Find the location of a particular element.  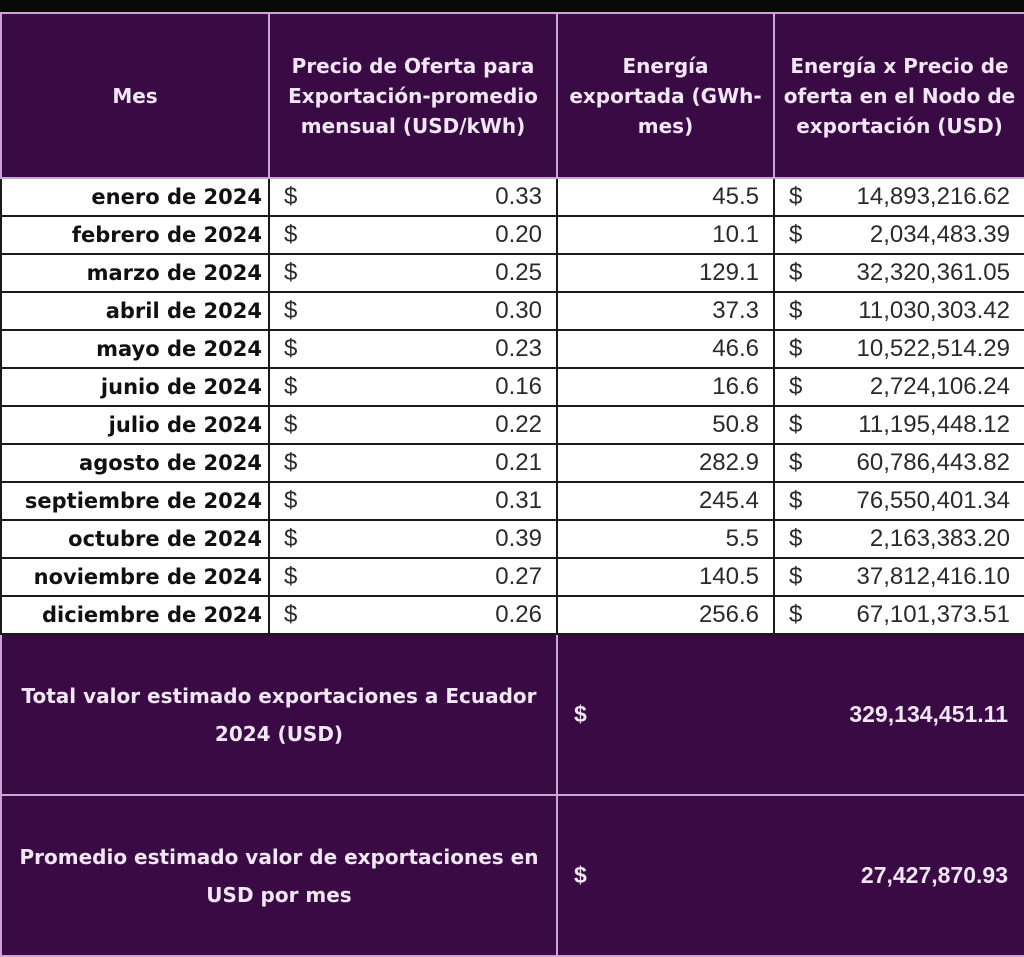

price-value: 0.39 is located at coordinates (518, 538).